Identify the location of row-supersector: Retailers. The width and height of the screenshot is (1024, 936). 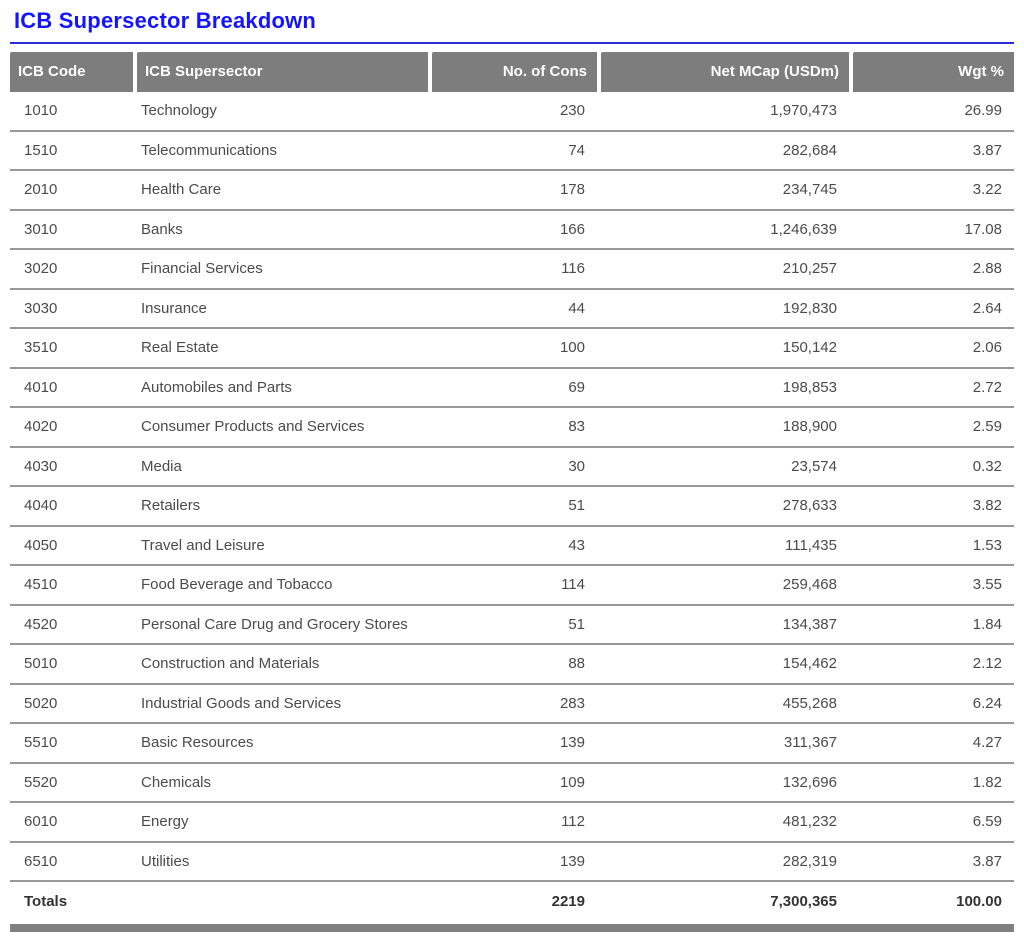
(171, 506).